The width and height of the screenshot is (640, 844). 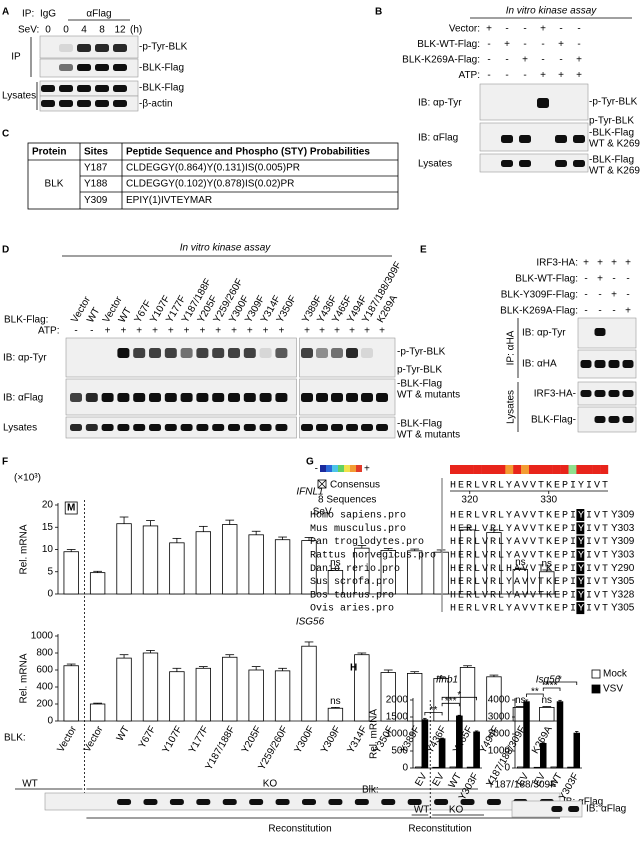 I want to click on site-label: Y305, so click(x=623, y=608).